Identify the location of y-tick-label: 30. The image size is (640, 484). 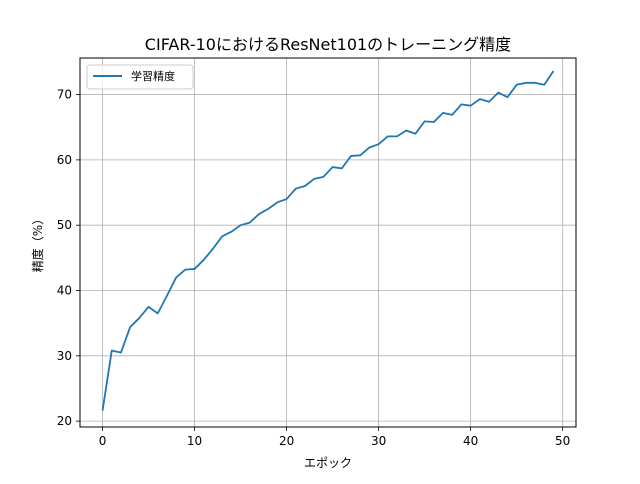
(64, 356).